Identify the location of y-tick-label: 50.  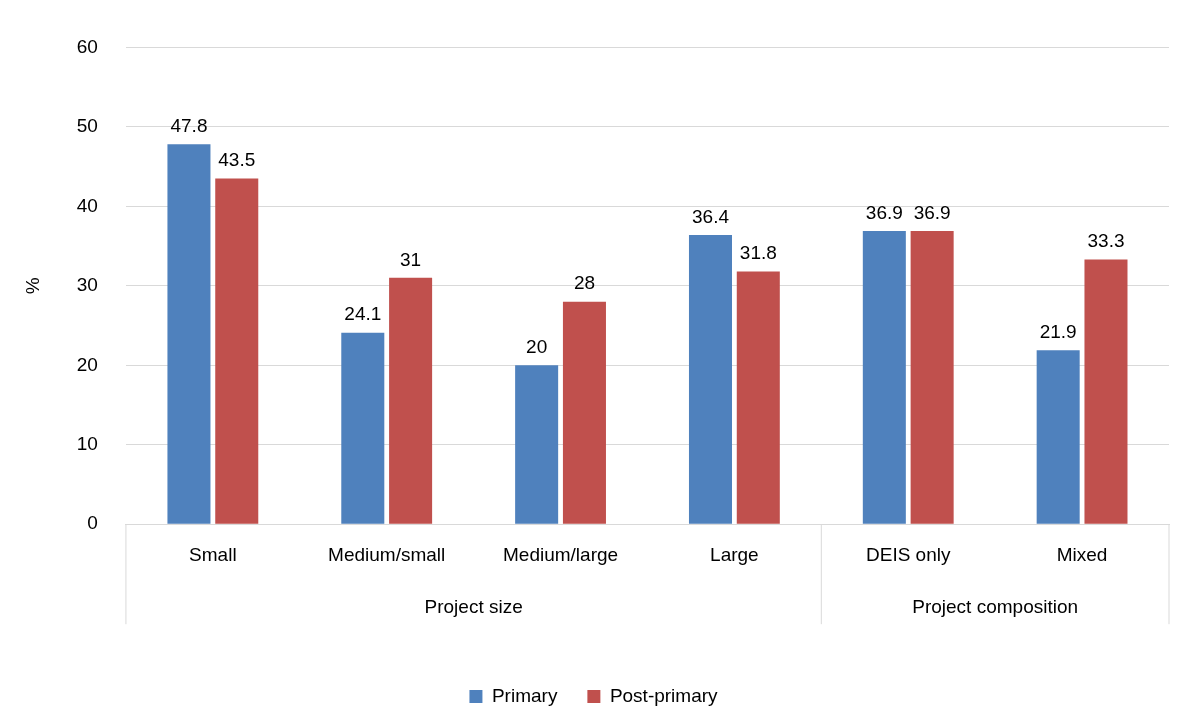
(87, 126).